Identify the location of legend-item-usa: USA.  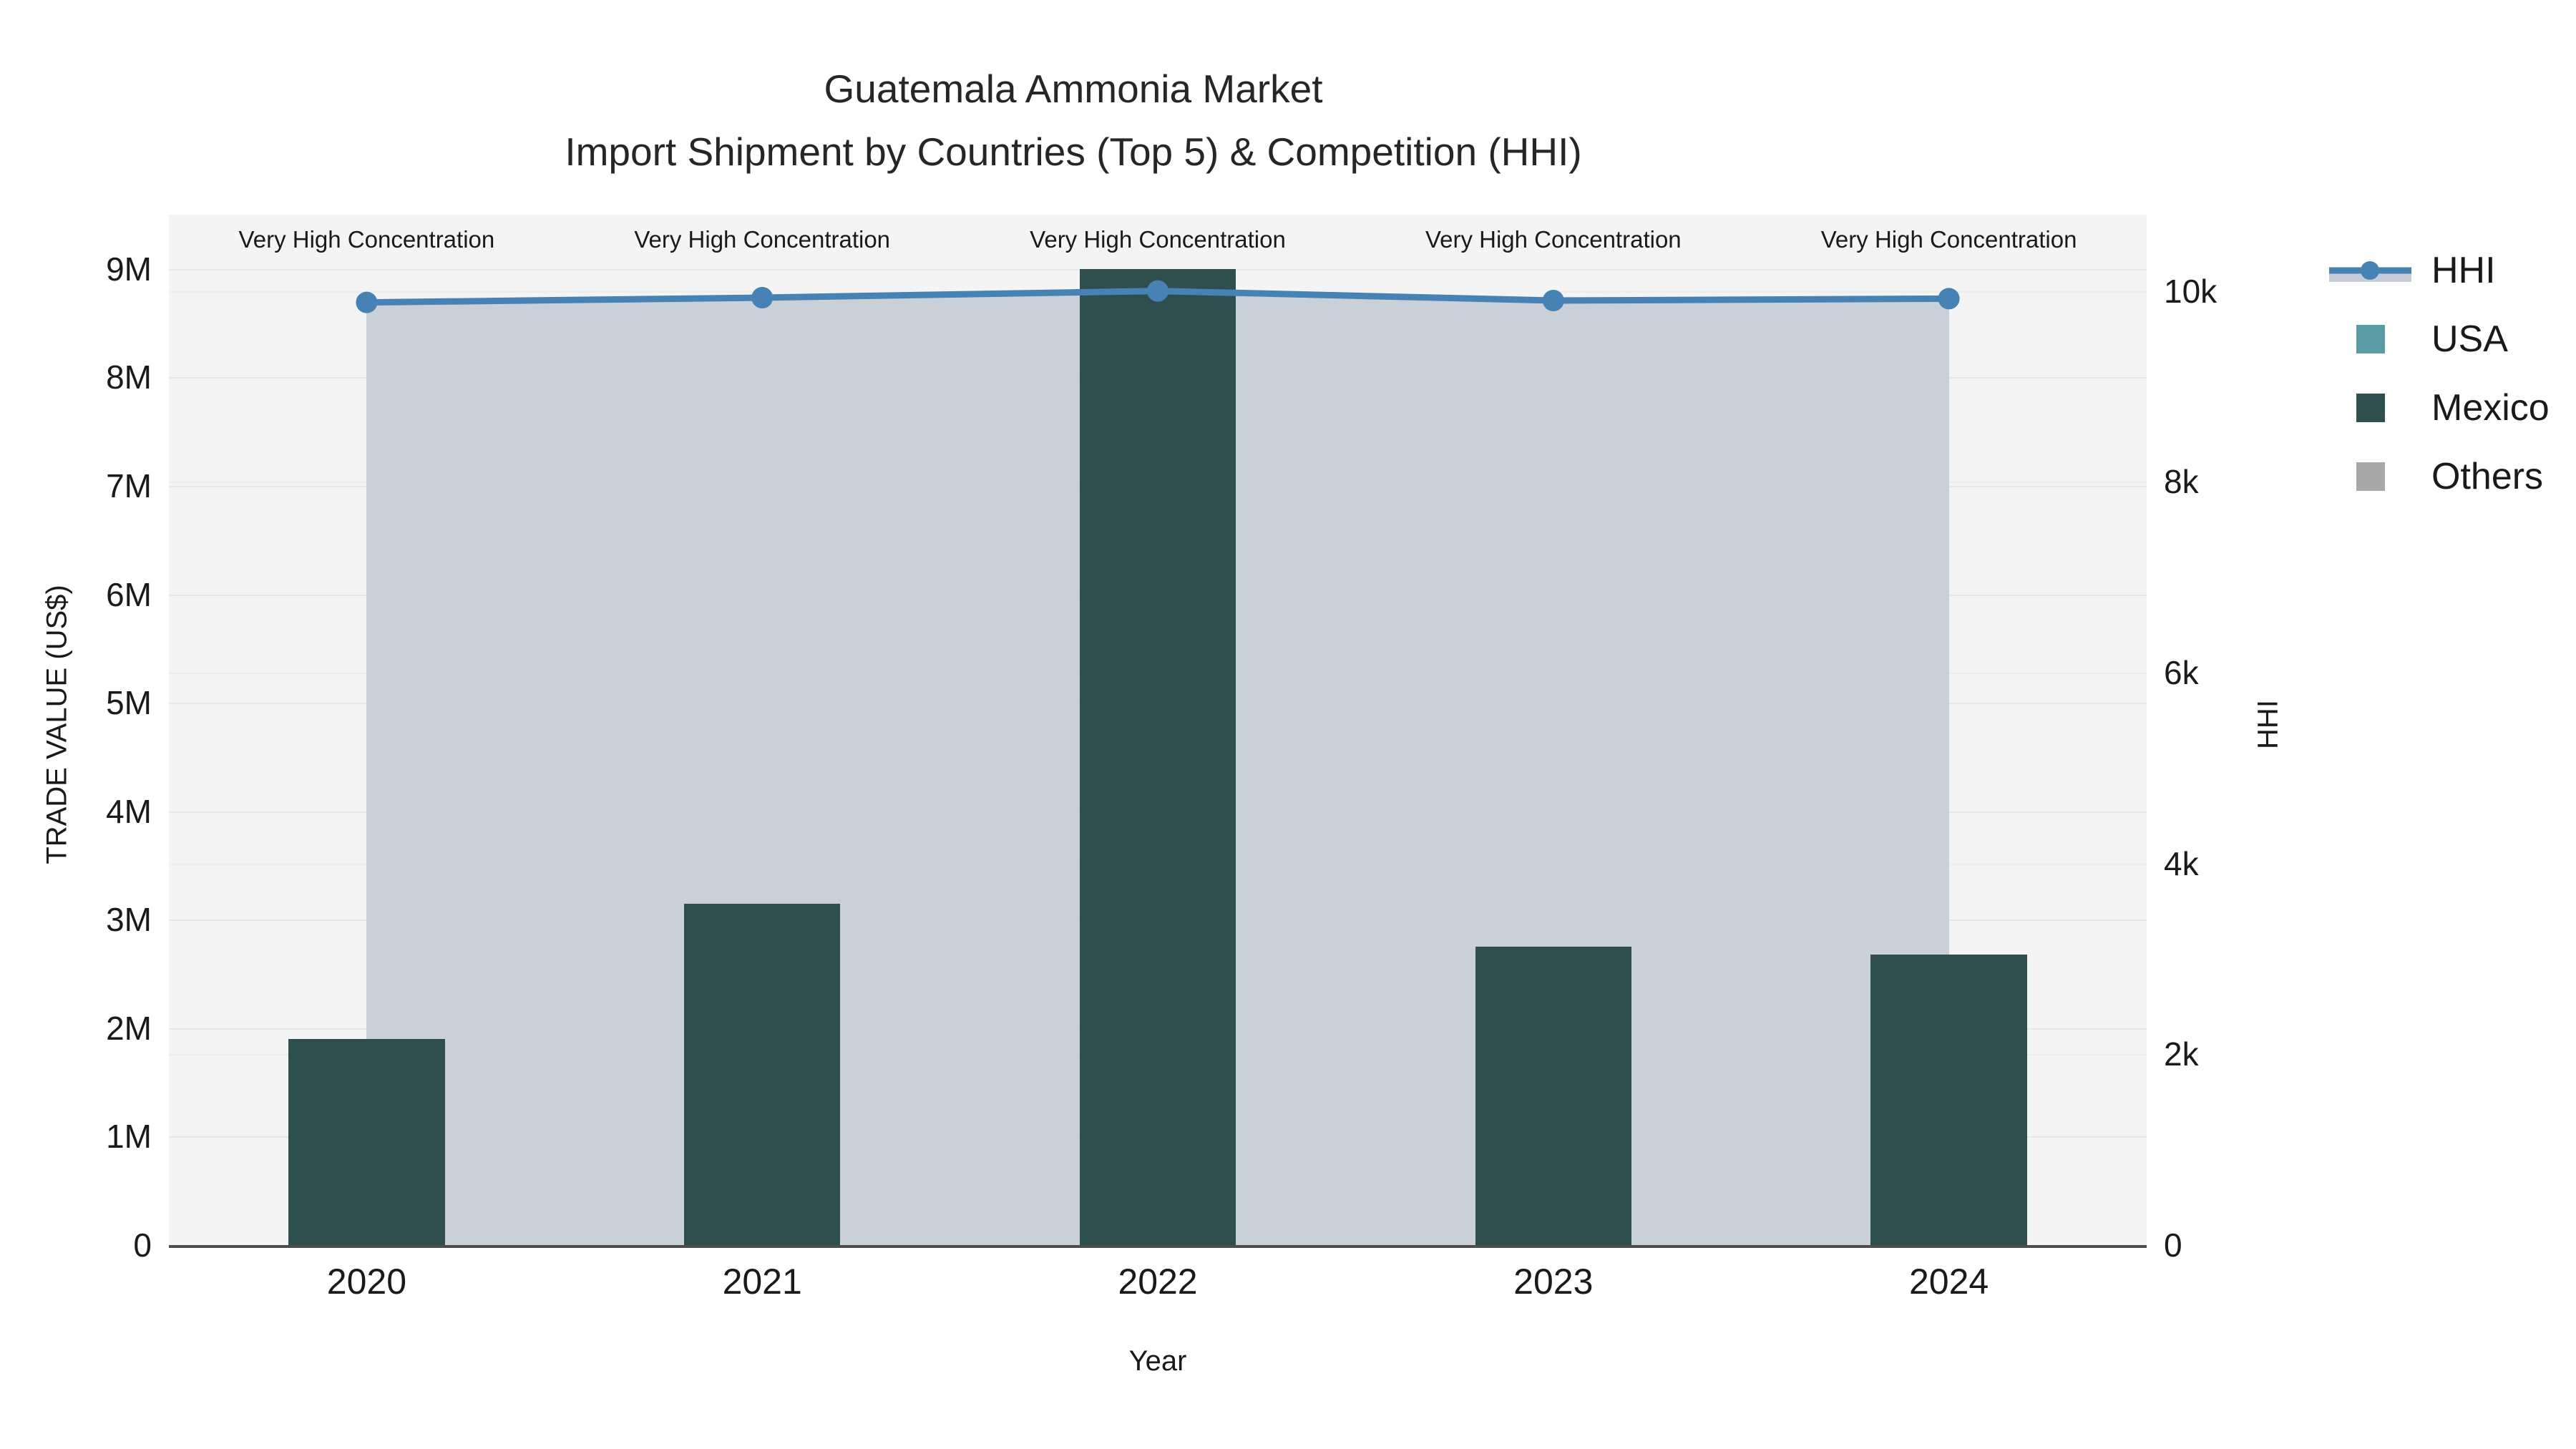
(2439, 339).